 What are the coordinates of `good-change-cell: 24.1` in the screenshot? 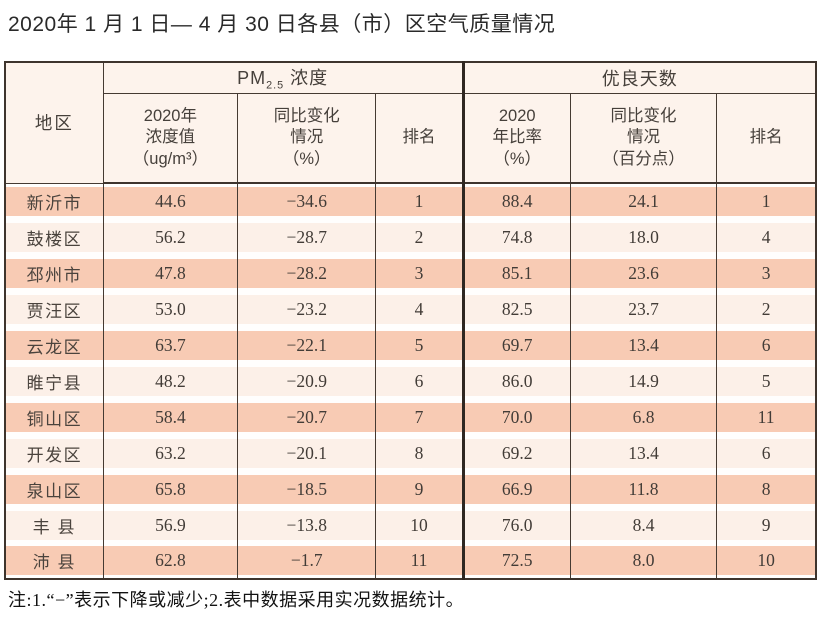 It's located at (643, 201).